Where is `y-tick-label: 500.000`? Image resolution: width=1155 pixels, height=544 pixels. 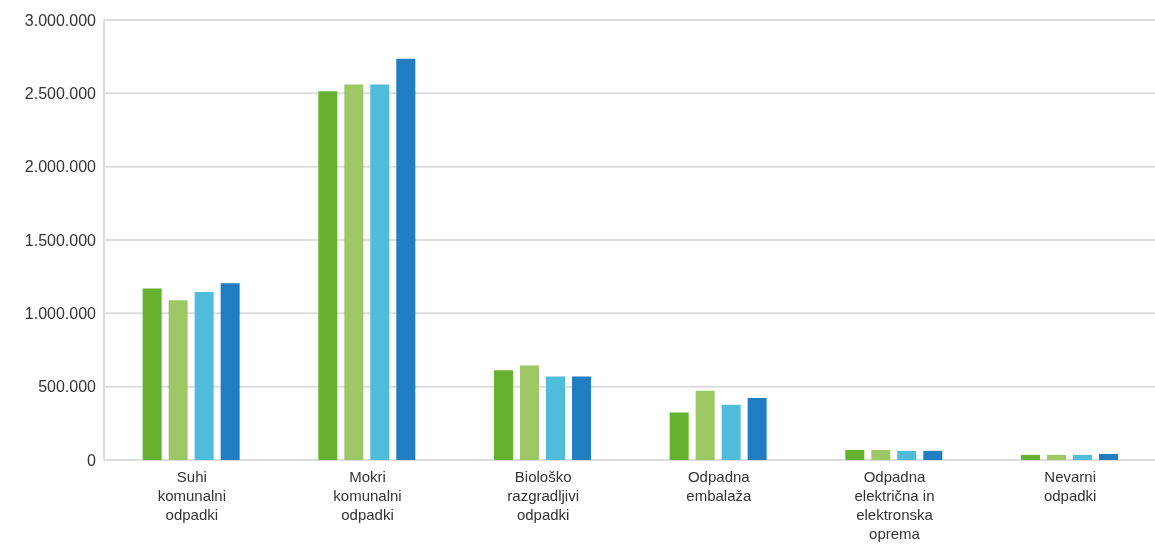 y-tick-label: 500.000 is located at coordinates (67, 387).